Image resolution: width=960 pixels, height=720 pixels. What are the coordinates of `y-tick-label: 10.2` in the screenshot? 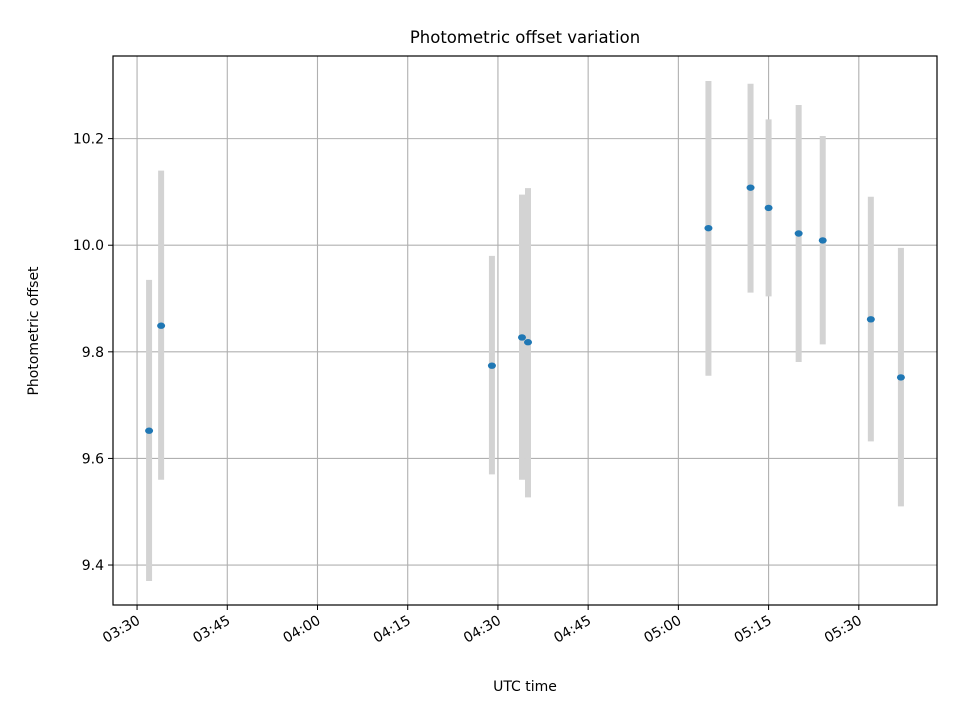 It's located at (88, 140).